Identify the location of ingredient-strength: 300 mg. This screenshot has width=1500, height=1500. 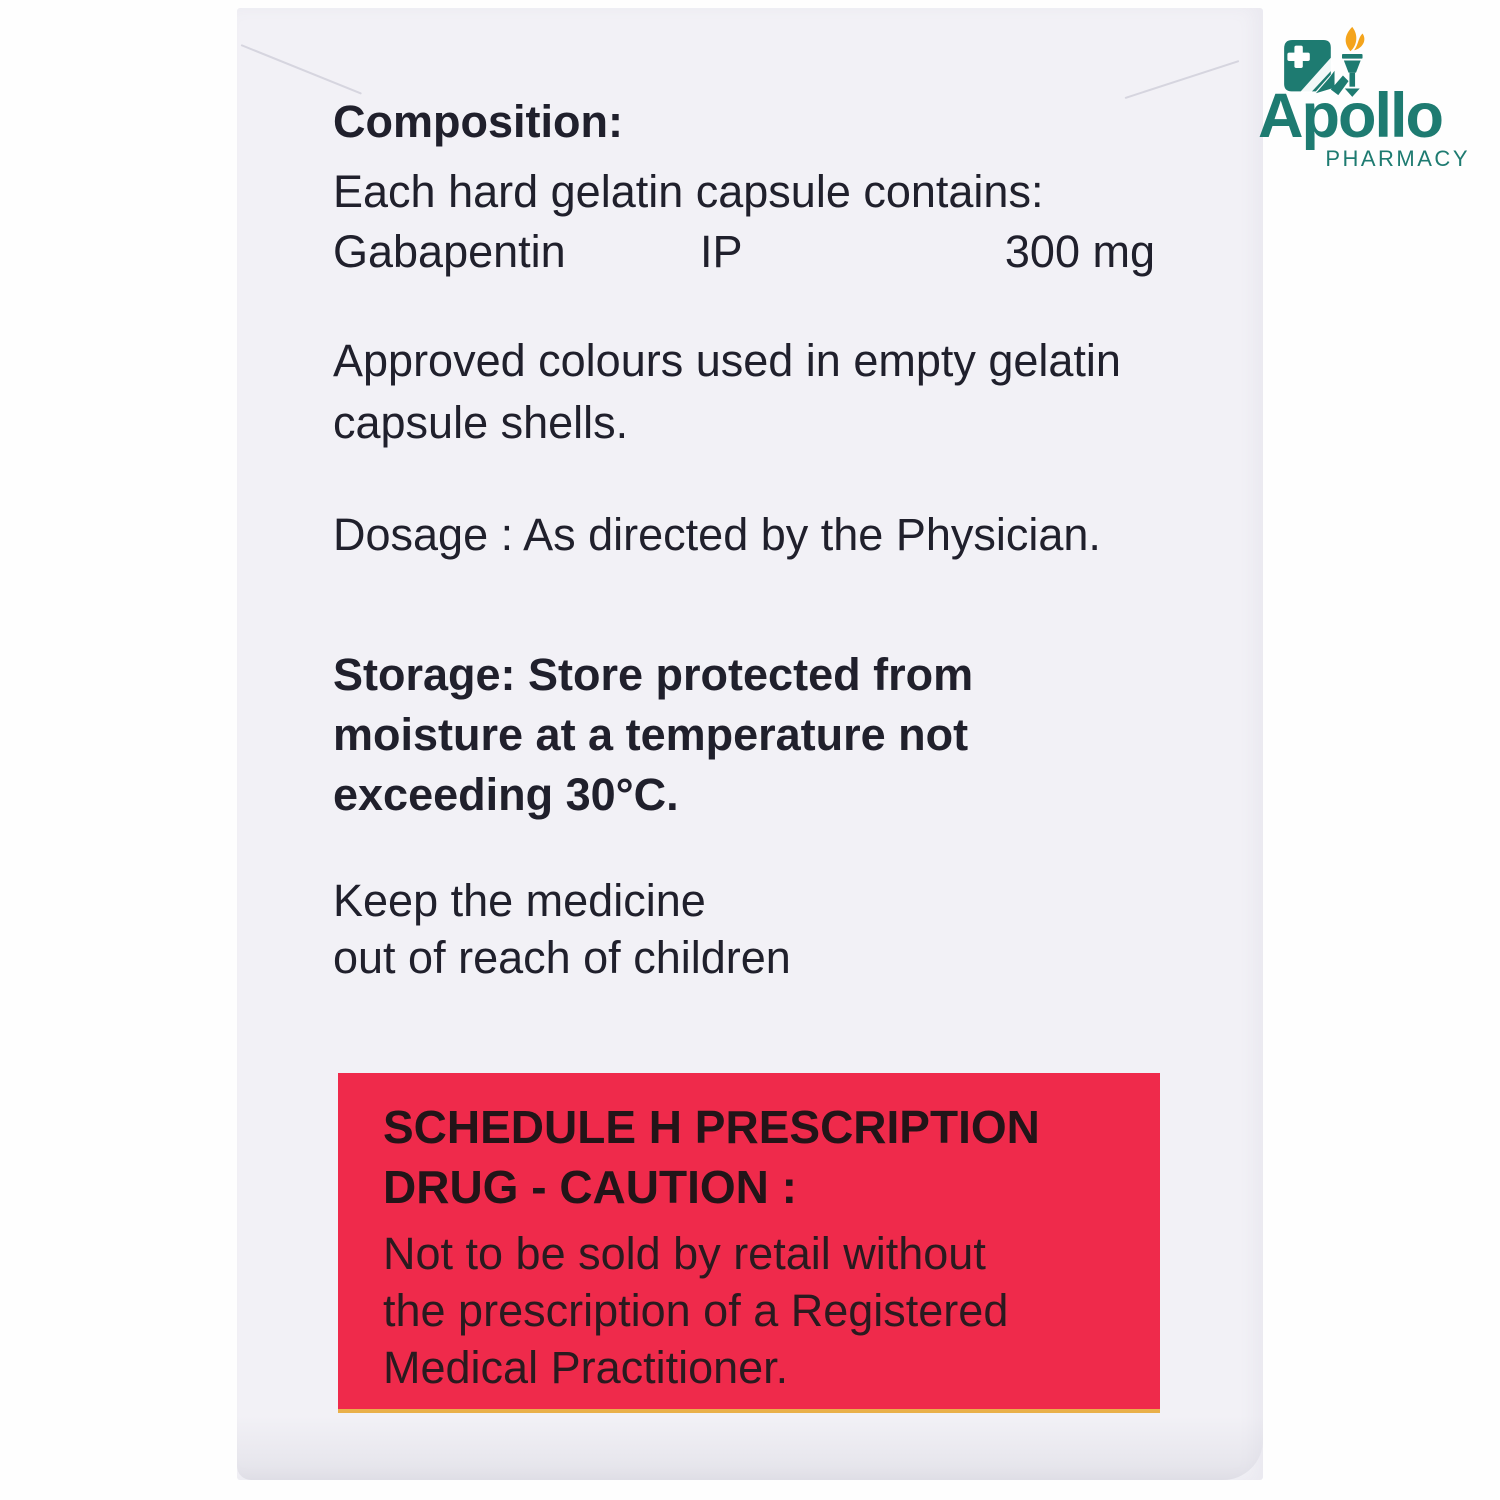
(1079, 251).